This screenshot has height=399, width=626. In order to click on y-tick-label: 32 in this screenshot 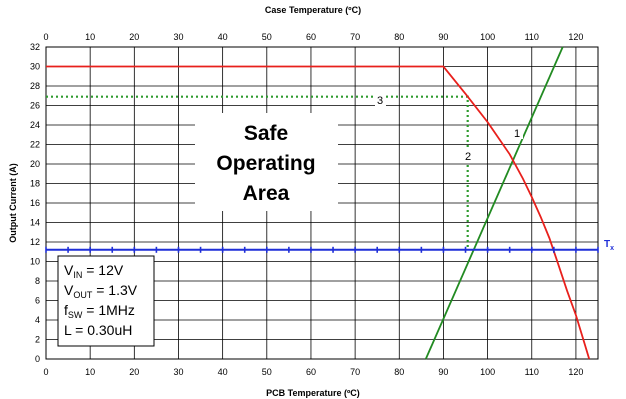, I will do `click(35, 47)`.